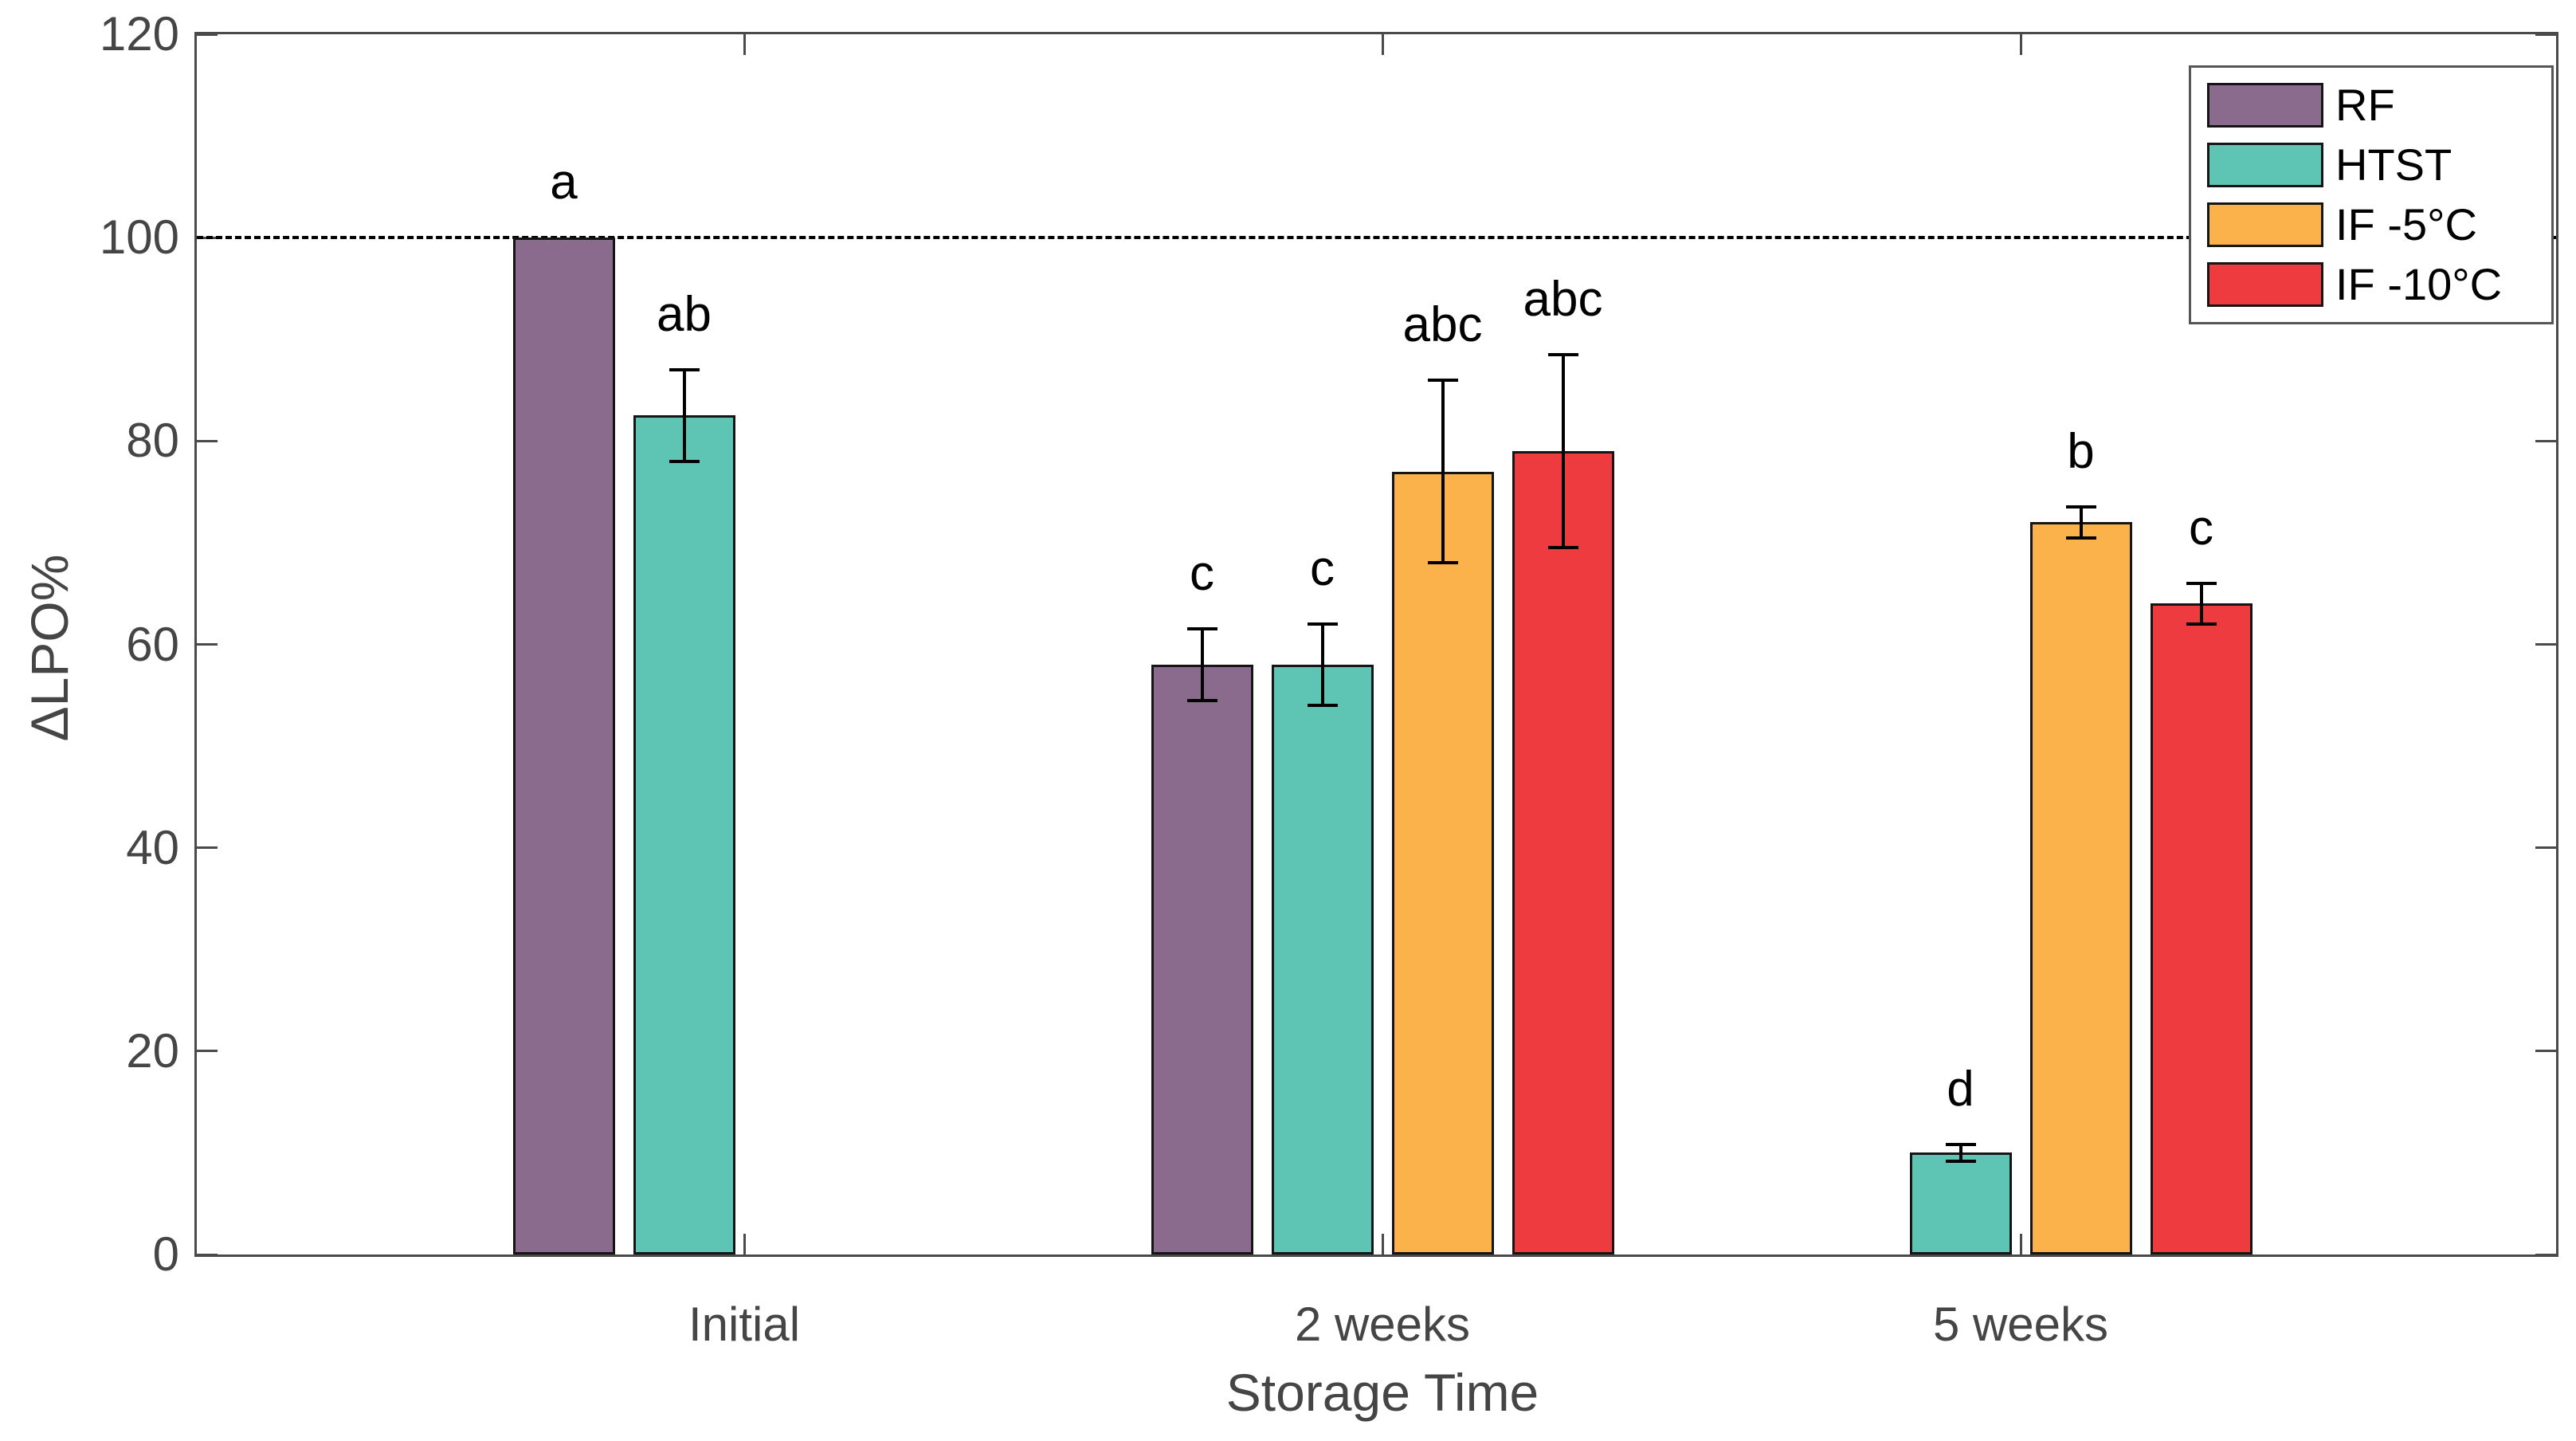 The width and height of the screenshot is (2576, 1441). I want to click on bar-RF-Initial, so click(563, 746).